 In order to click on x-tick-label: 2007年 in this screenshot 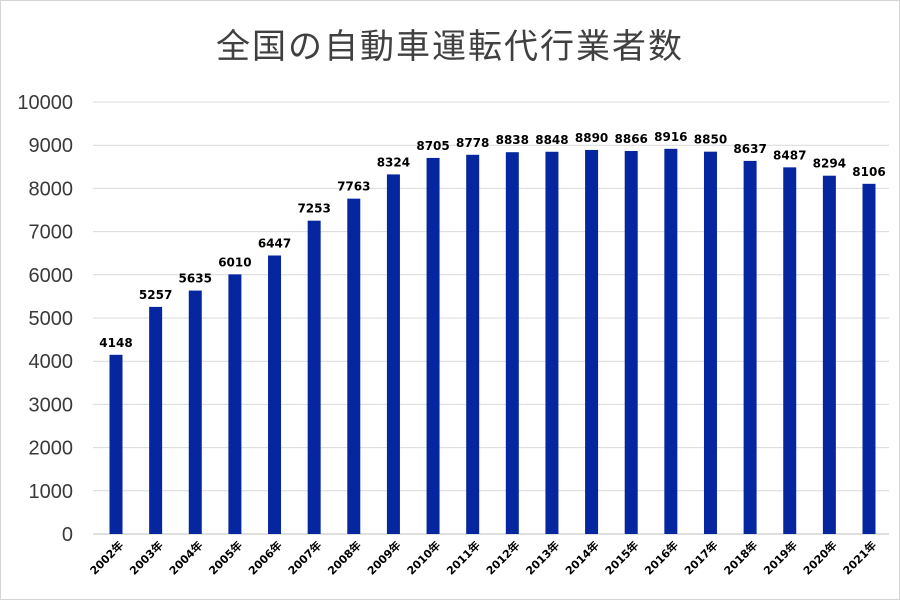, I will do `click(304, 557)`.